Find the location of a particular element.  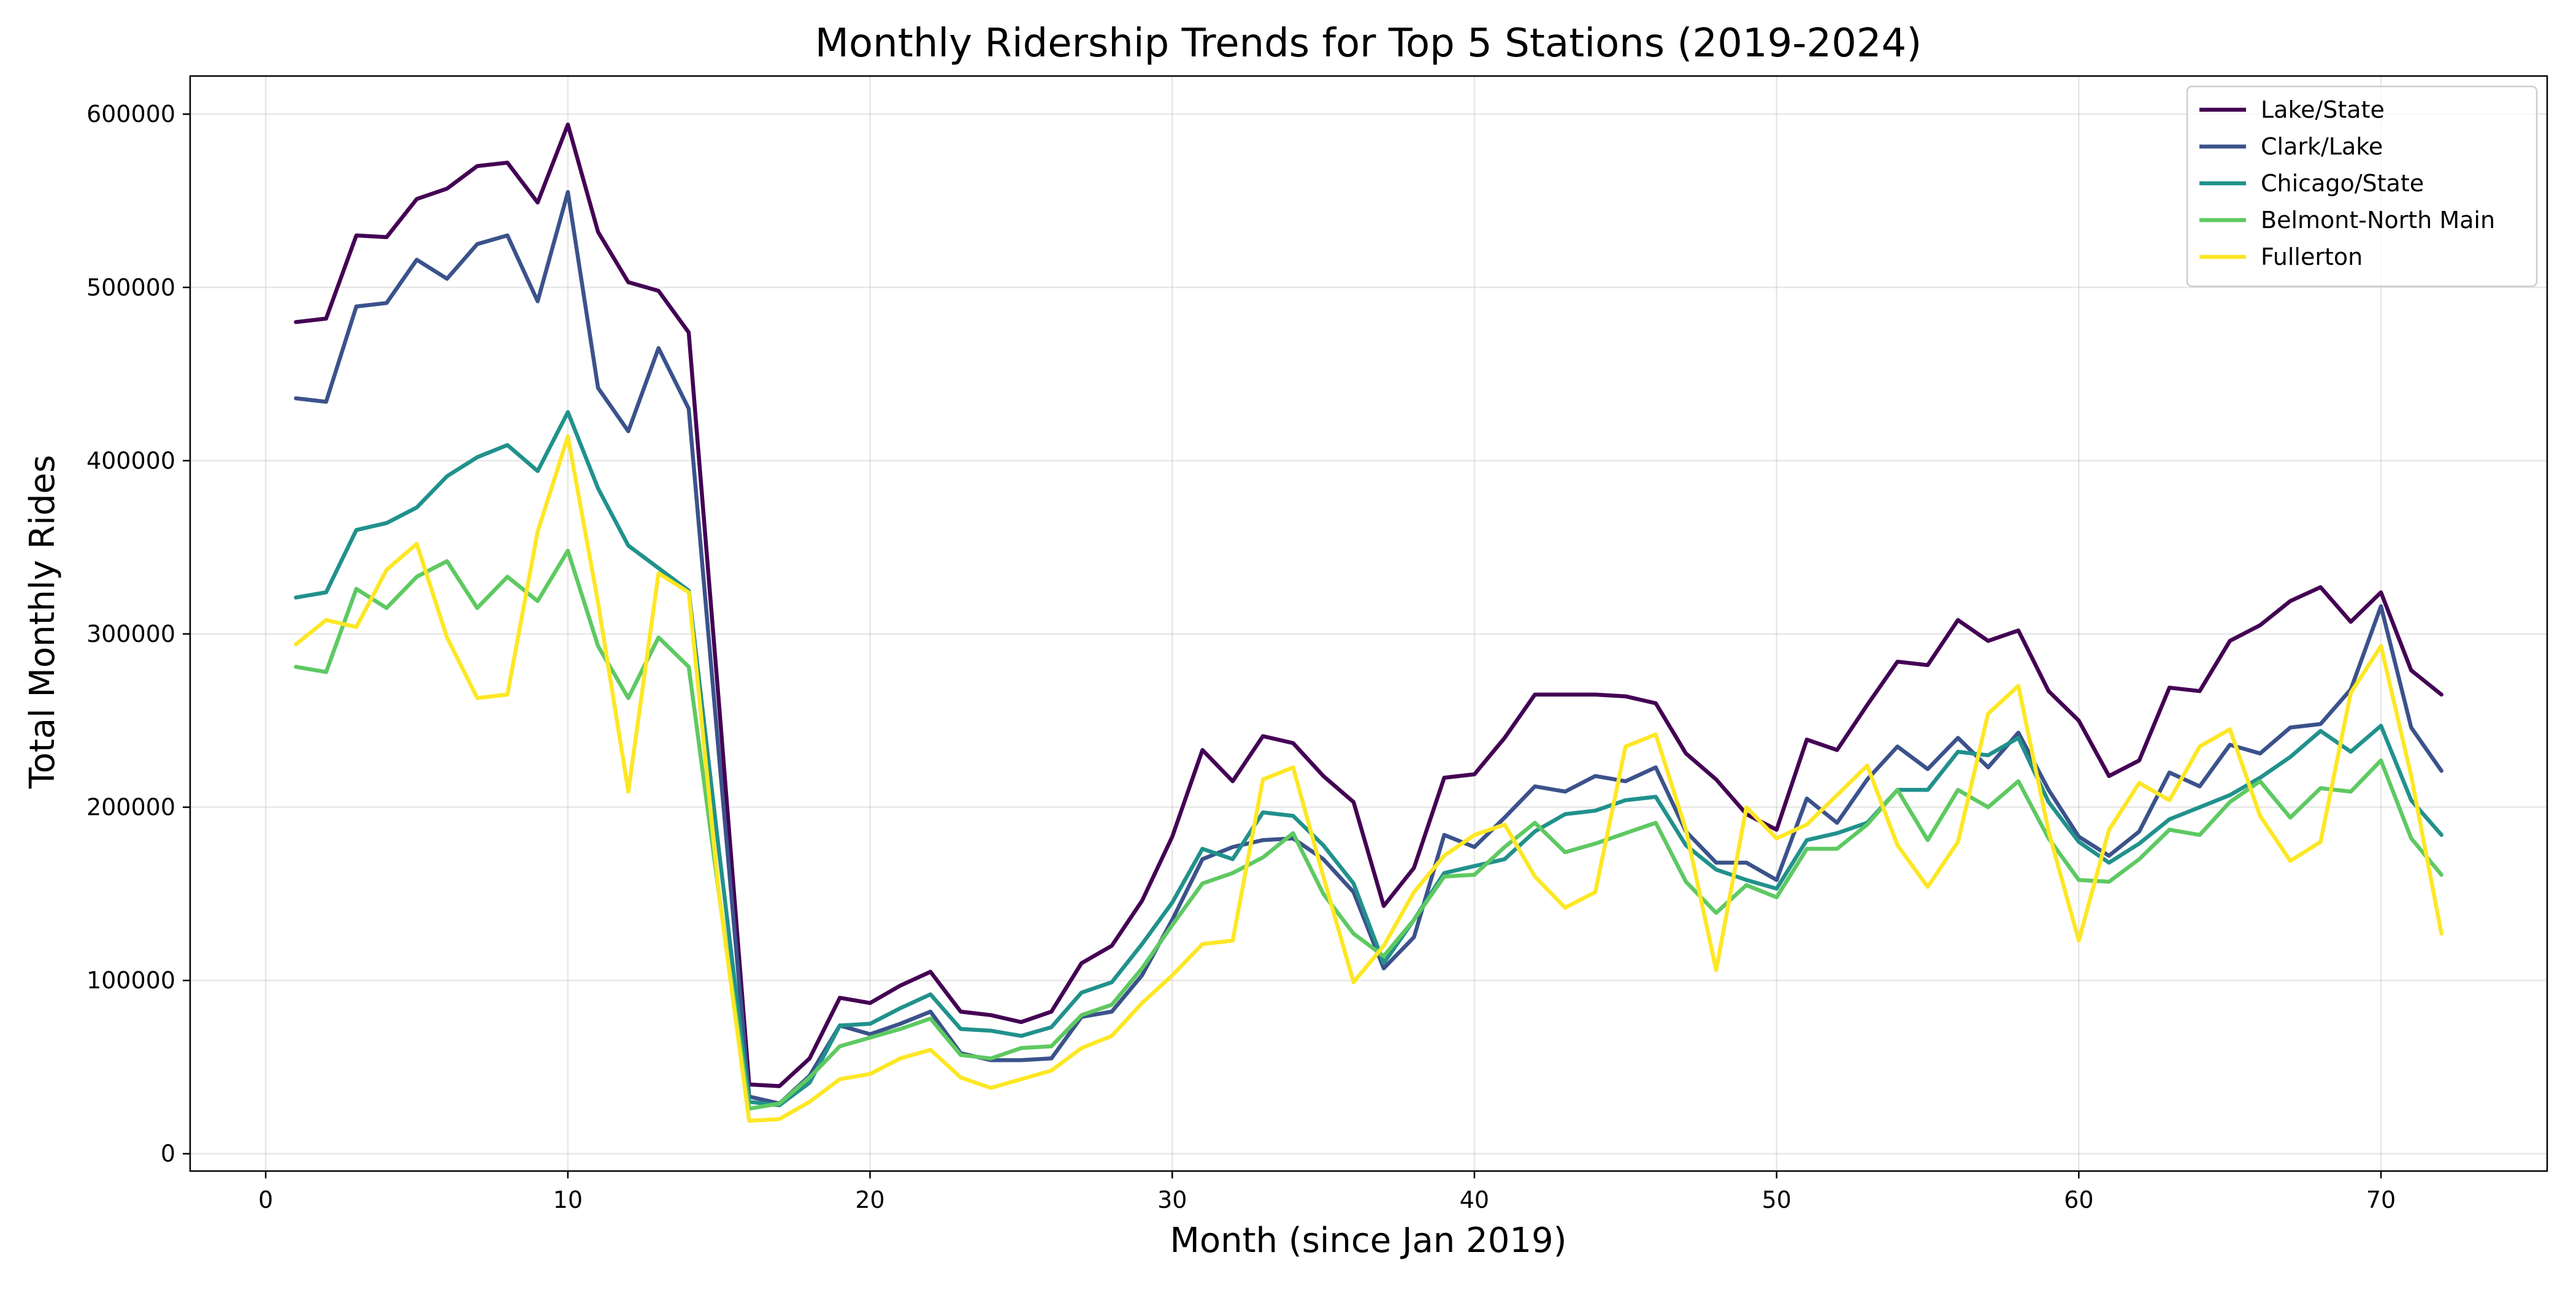

x-axis-label: Month (since Jan 2019) is located at coordinates (1368, 1241).